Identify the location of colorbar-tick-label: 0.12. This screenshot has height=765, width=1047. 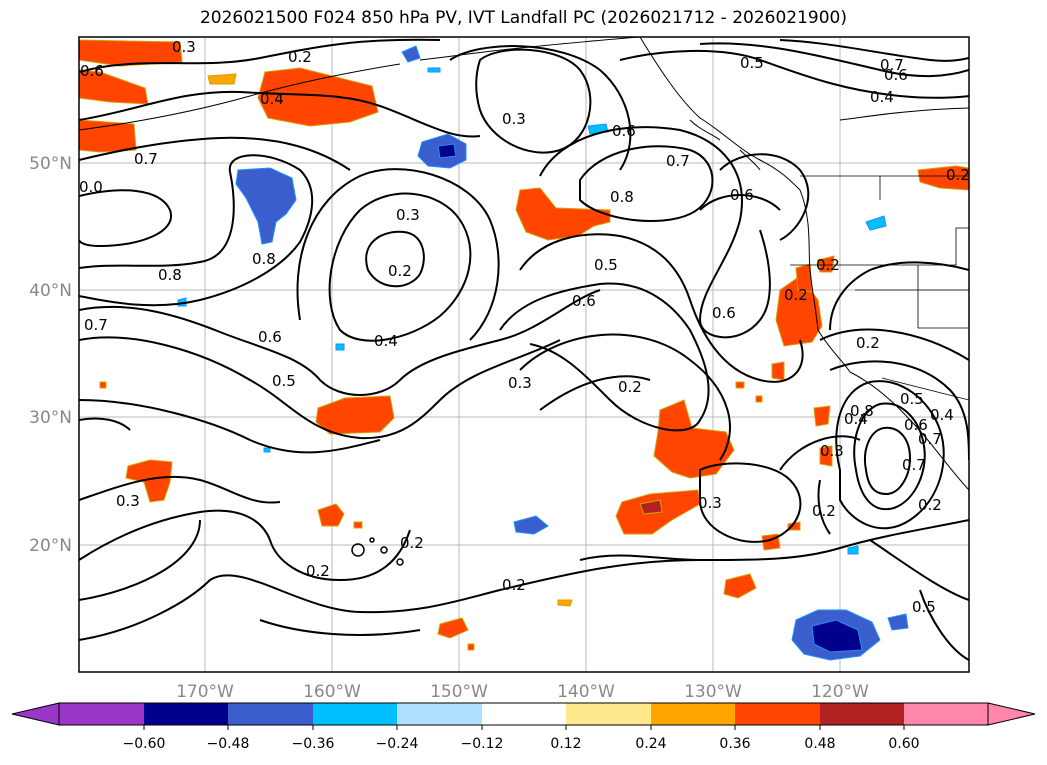
(565, 744).